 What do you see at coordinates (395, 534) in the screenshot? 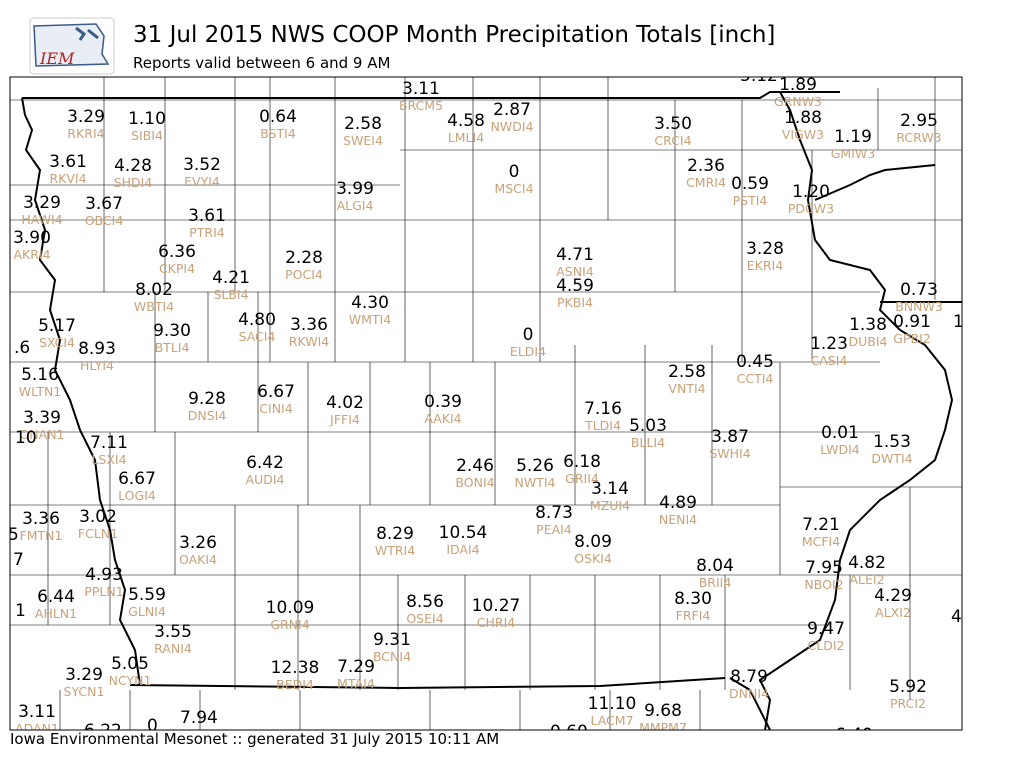
I see `precip-value: 8.29` at bounding box center [395, 534].